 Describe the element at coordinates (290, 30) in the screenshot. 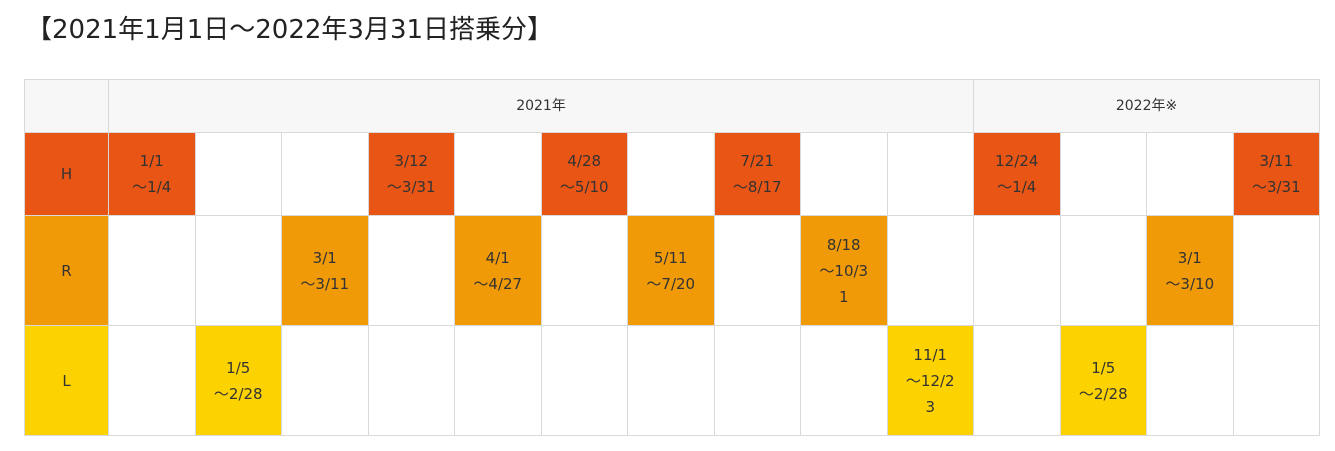

I see `page-title: 【2021年1月1日〜2022年3月31日搭乗分】` at that location.